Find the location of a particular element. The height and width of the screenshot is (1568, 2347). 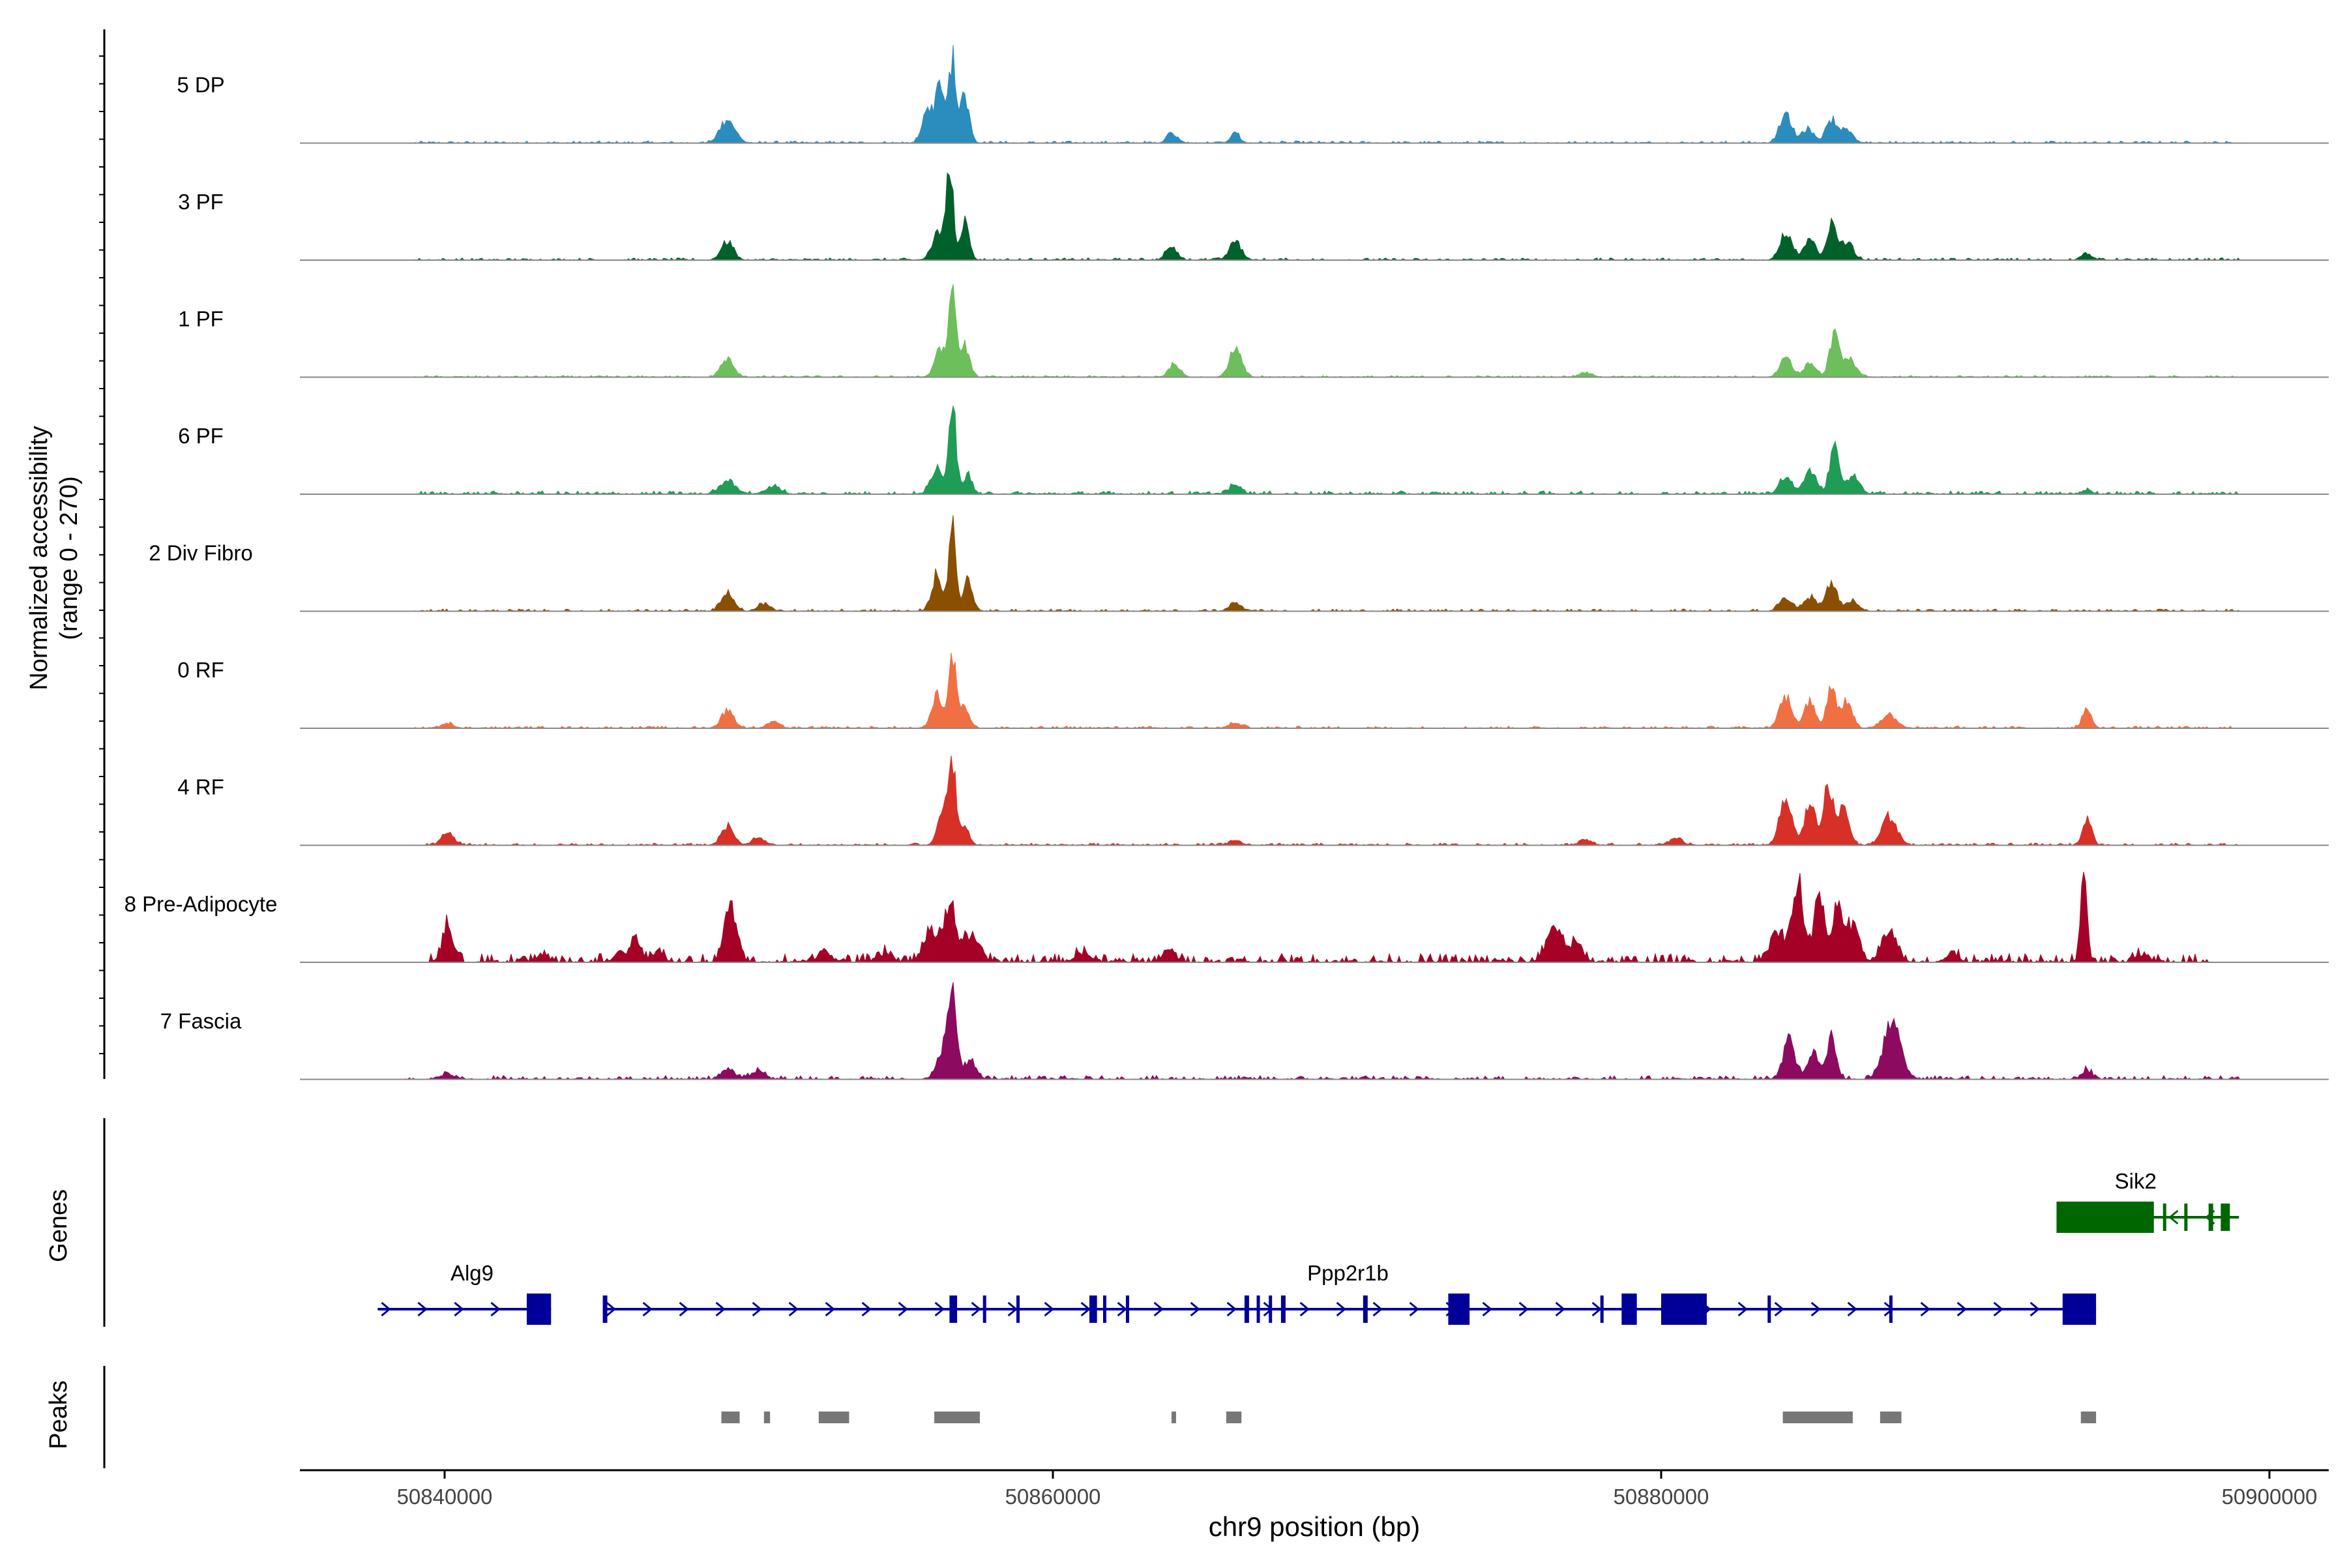

peaks-track is located at coordinates (1409, 1418).